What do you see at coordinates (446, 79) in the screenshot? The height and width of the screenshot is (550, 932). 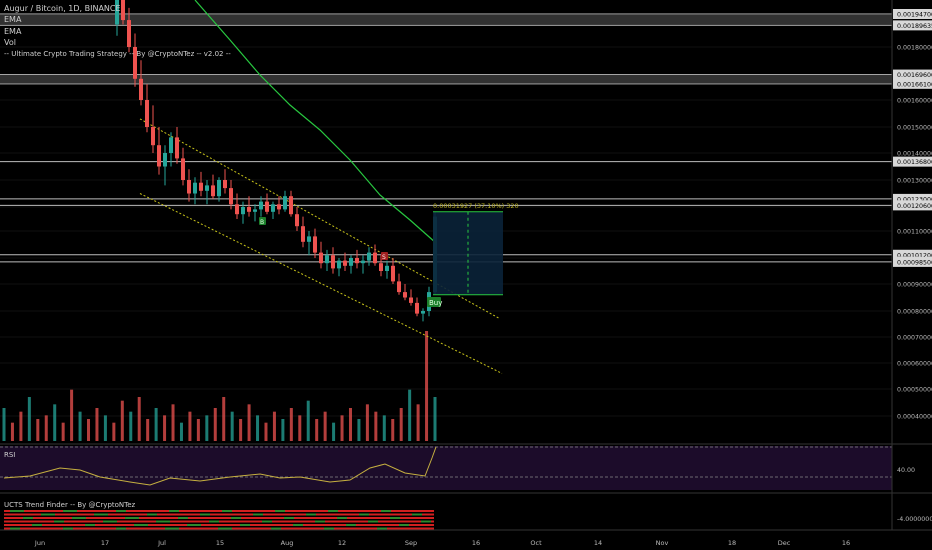 I see `resistance-band` at bounding box center [446, 79].